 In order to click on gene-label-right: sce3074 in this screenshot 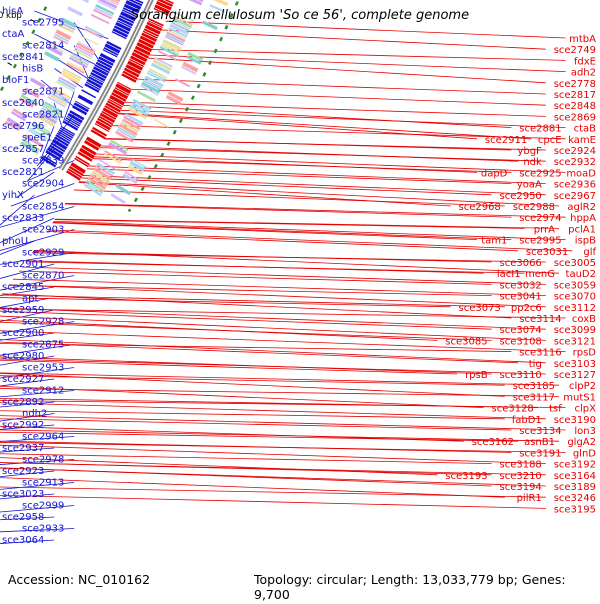, I will do `click(520, 330)`.